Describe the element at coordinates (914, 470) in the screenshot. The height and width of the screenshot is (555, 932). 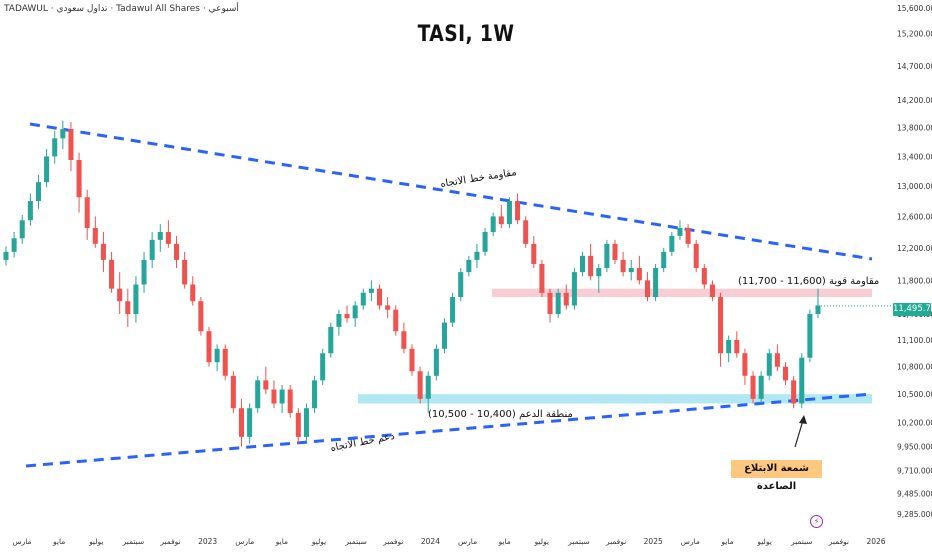
I see `y-tick-label: 9,710.000` at that location.